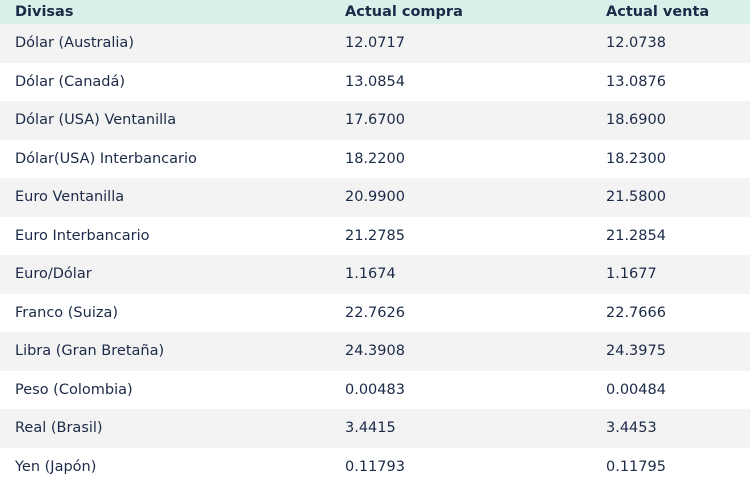  I want to click on table-row: Yen (Japón) 0.11793 0.11795, so click(375, 467).